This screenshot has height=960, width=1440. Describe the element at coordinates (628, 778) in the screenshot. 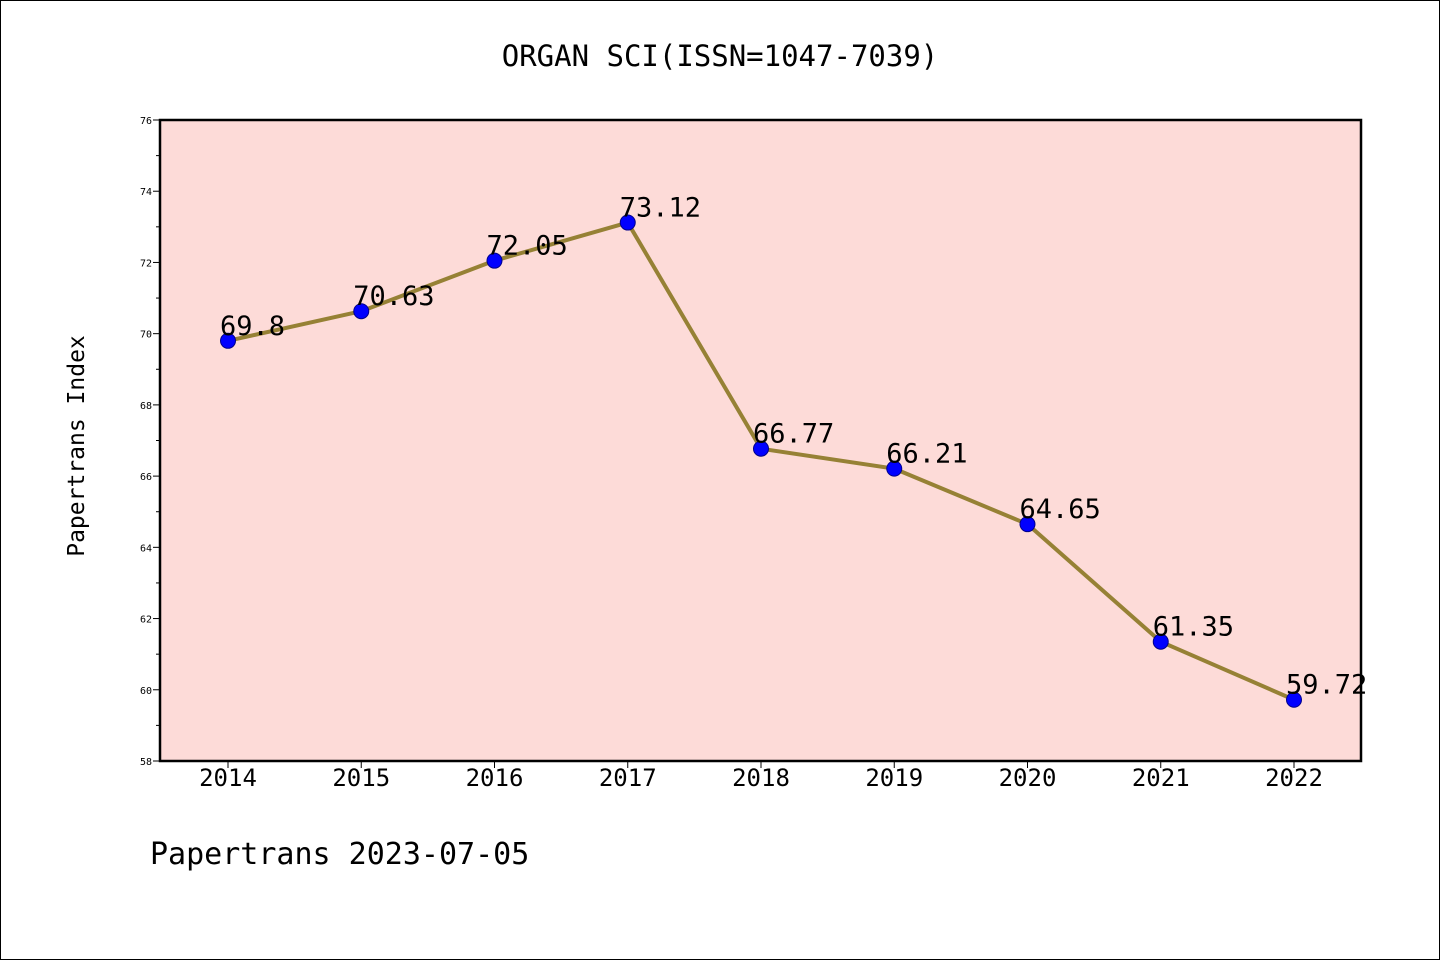

I see `x-tick-label: 2017` at that location.